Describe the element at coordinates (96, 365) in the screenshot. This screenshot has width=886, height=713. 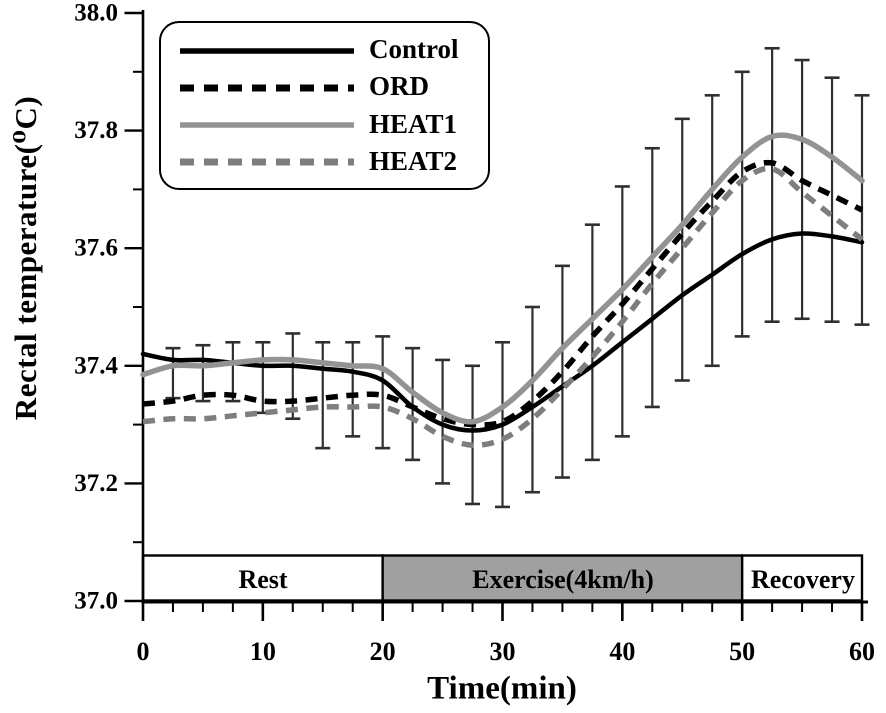
I see `y-tick-label: 37.4` at that location.